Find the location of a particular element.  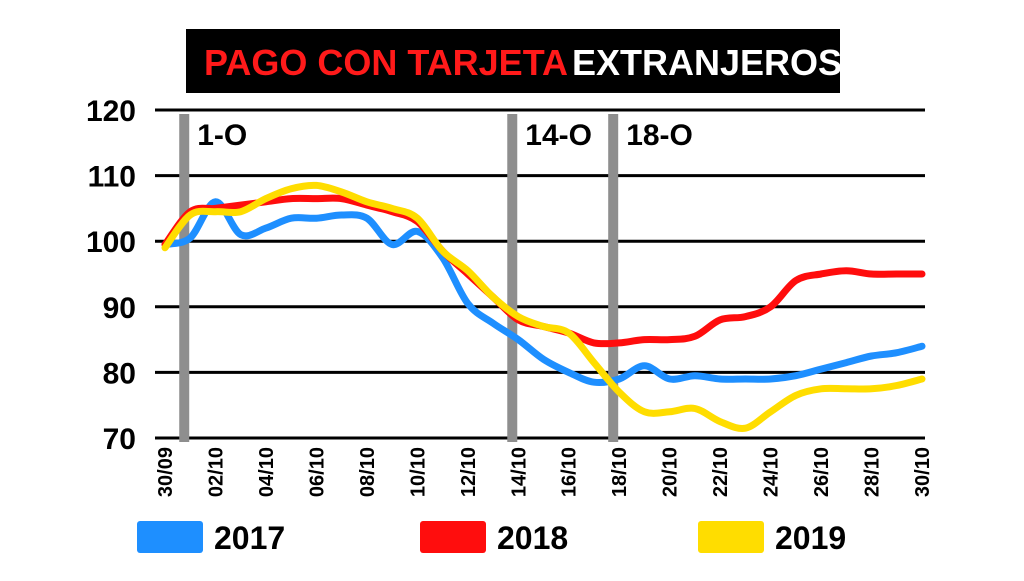

x-tick-label: 10/10 is located at coordinates (418, 472).